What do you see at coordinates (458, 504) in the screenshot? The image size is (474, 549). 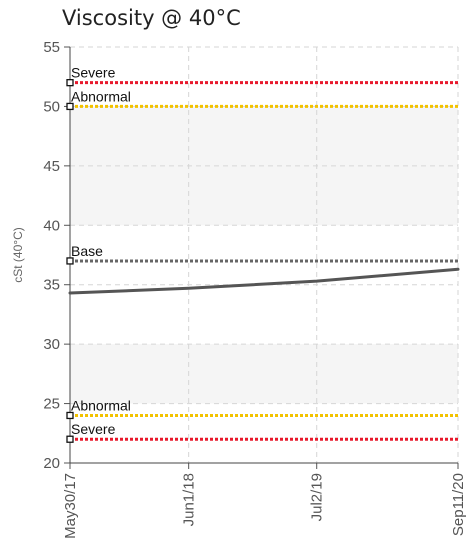 I see `x-tick-label: Sep11/20` at bounding box center [458, 504].